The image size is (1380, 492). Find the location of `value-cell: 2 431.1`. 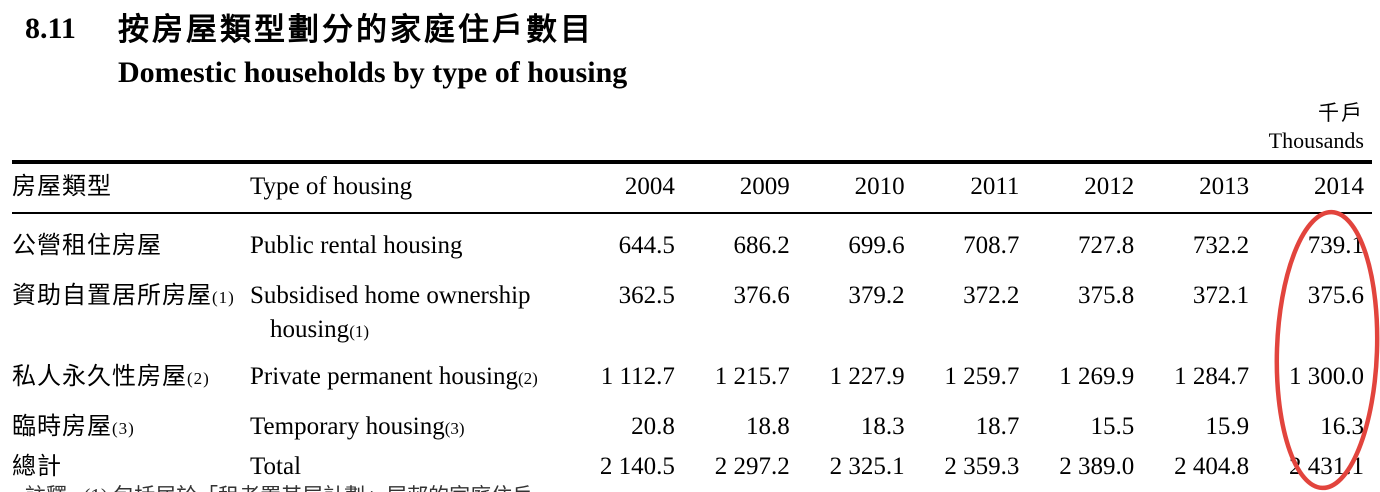

value-cell: 2 431.1 is located at coordinates (1326, 466).